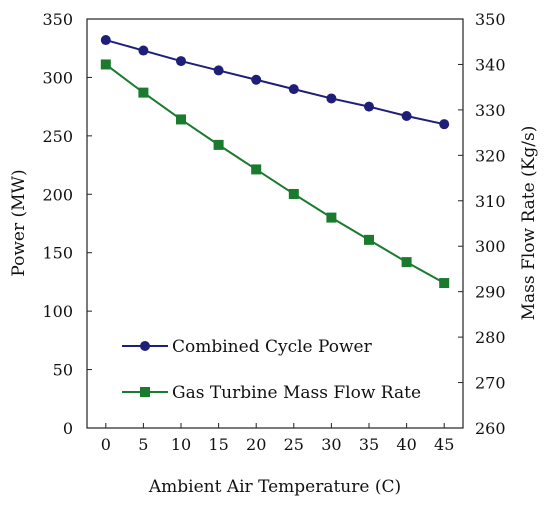  Describe the element at coordinates (529, 223) in the screenshot. I see `y-axis-right-title: Mass Flow Rate (Kg/s)` at that location.